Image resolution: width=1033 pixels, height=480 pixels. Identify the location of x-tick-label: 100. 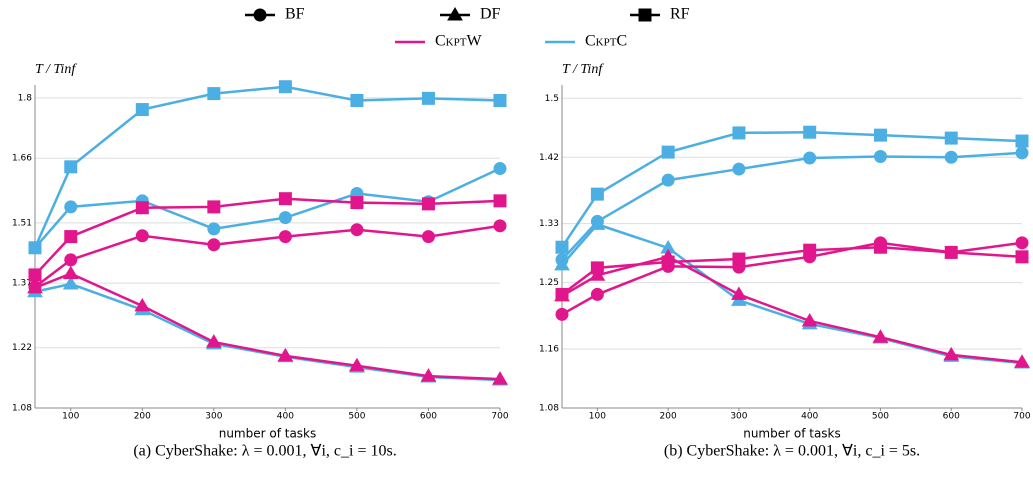
(70, 417).